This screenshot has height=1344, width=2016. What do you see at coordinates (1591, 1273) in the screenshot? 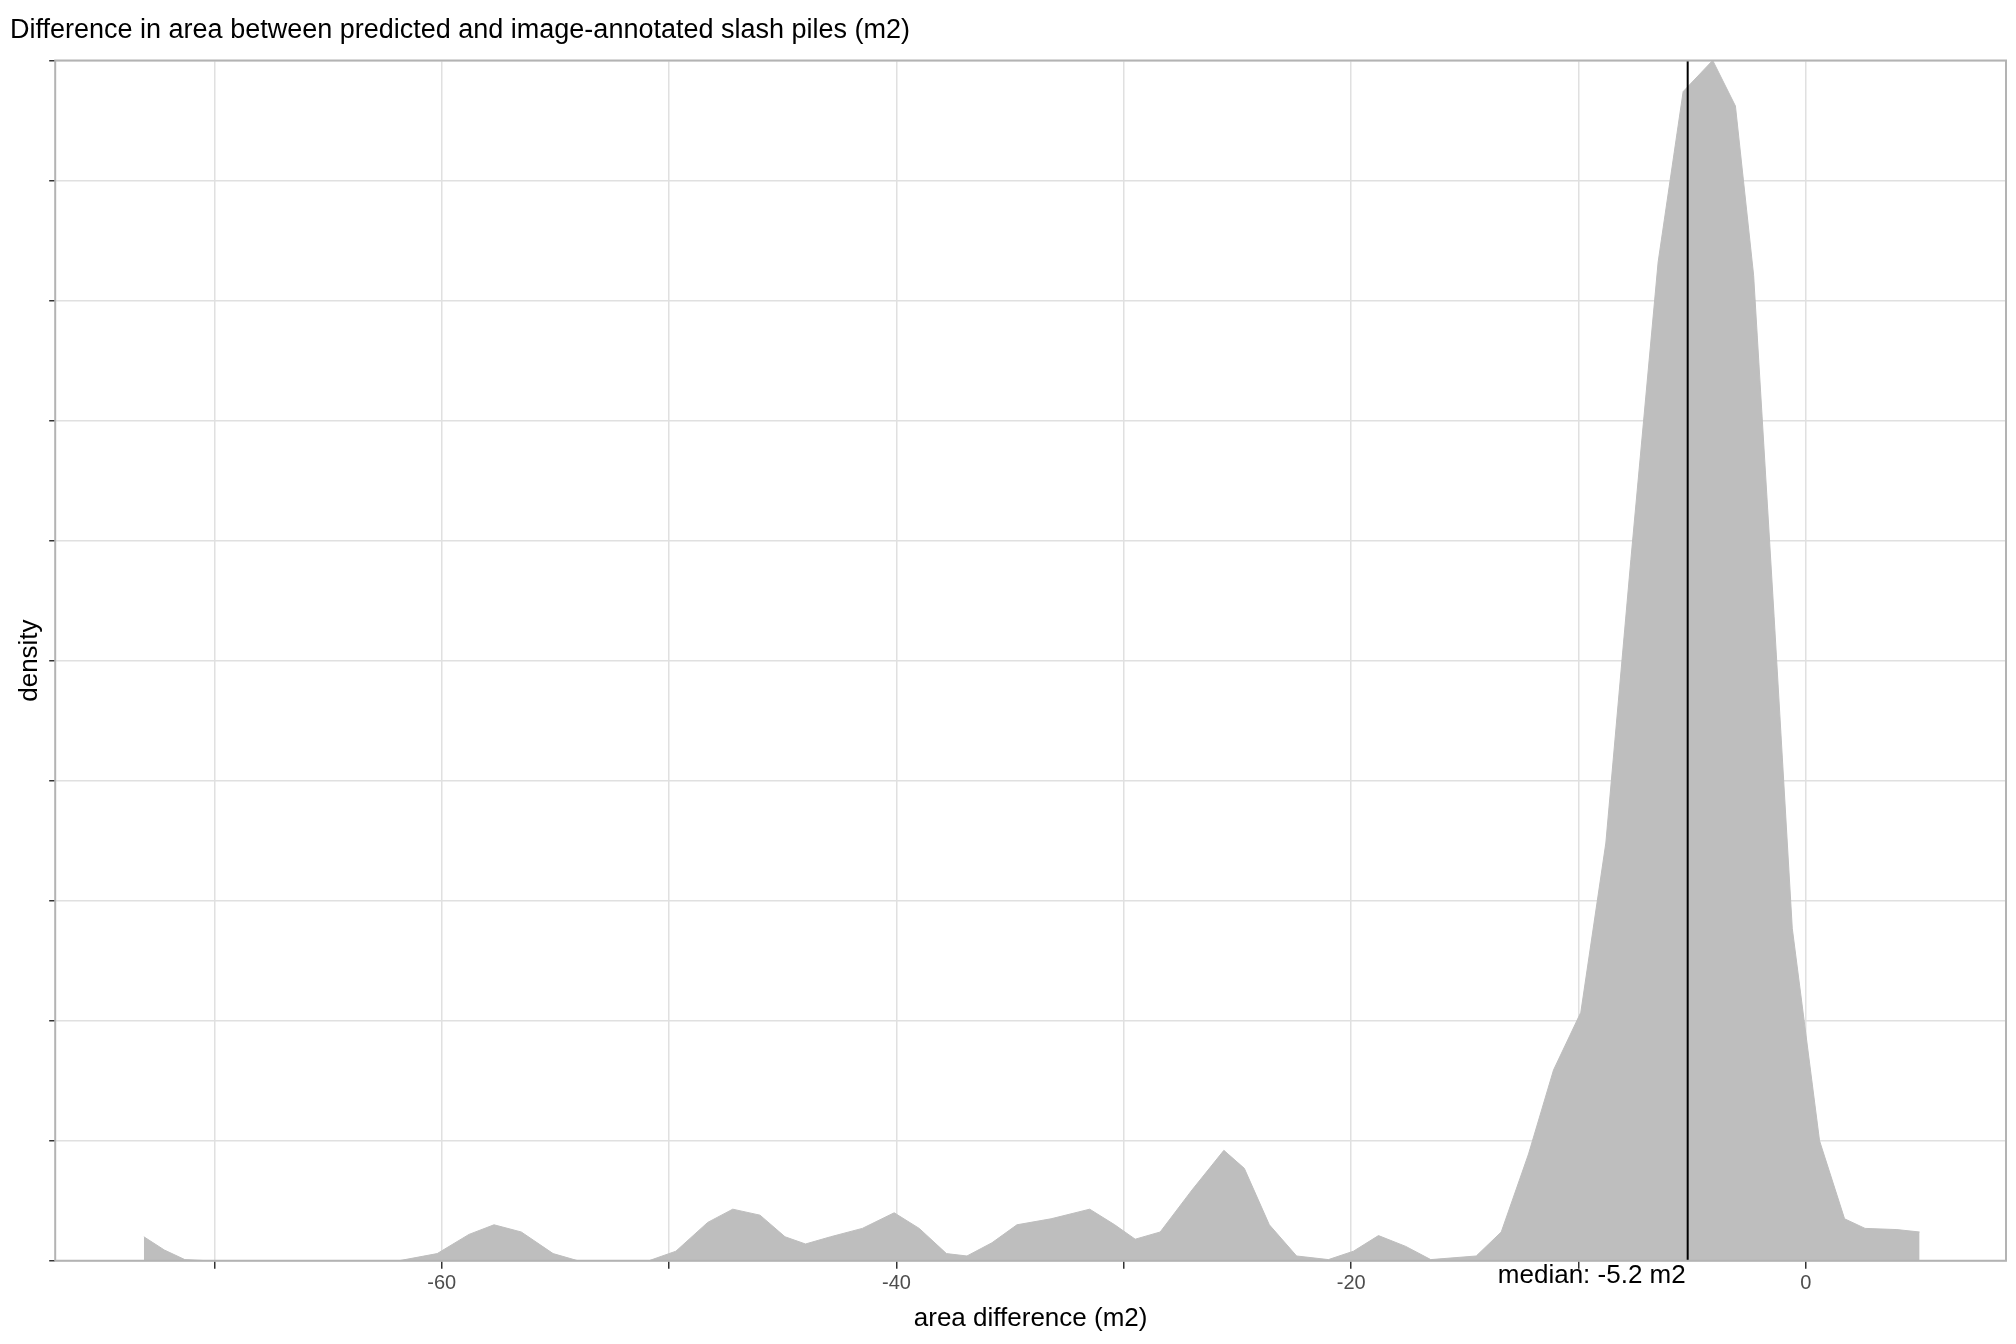
I see `ref-line-label: median: -5.2 m2` at bounding box center [1591, 1273].